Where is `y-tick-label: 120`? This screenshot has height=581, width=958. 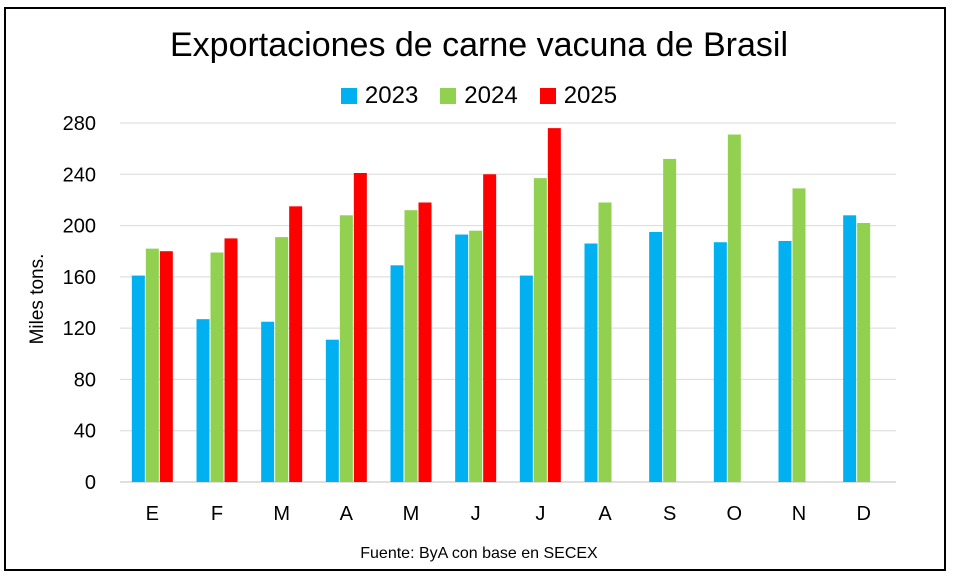
y-tick-label: 120 is located at coordinates (79, 329).